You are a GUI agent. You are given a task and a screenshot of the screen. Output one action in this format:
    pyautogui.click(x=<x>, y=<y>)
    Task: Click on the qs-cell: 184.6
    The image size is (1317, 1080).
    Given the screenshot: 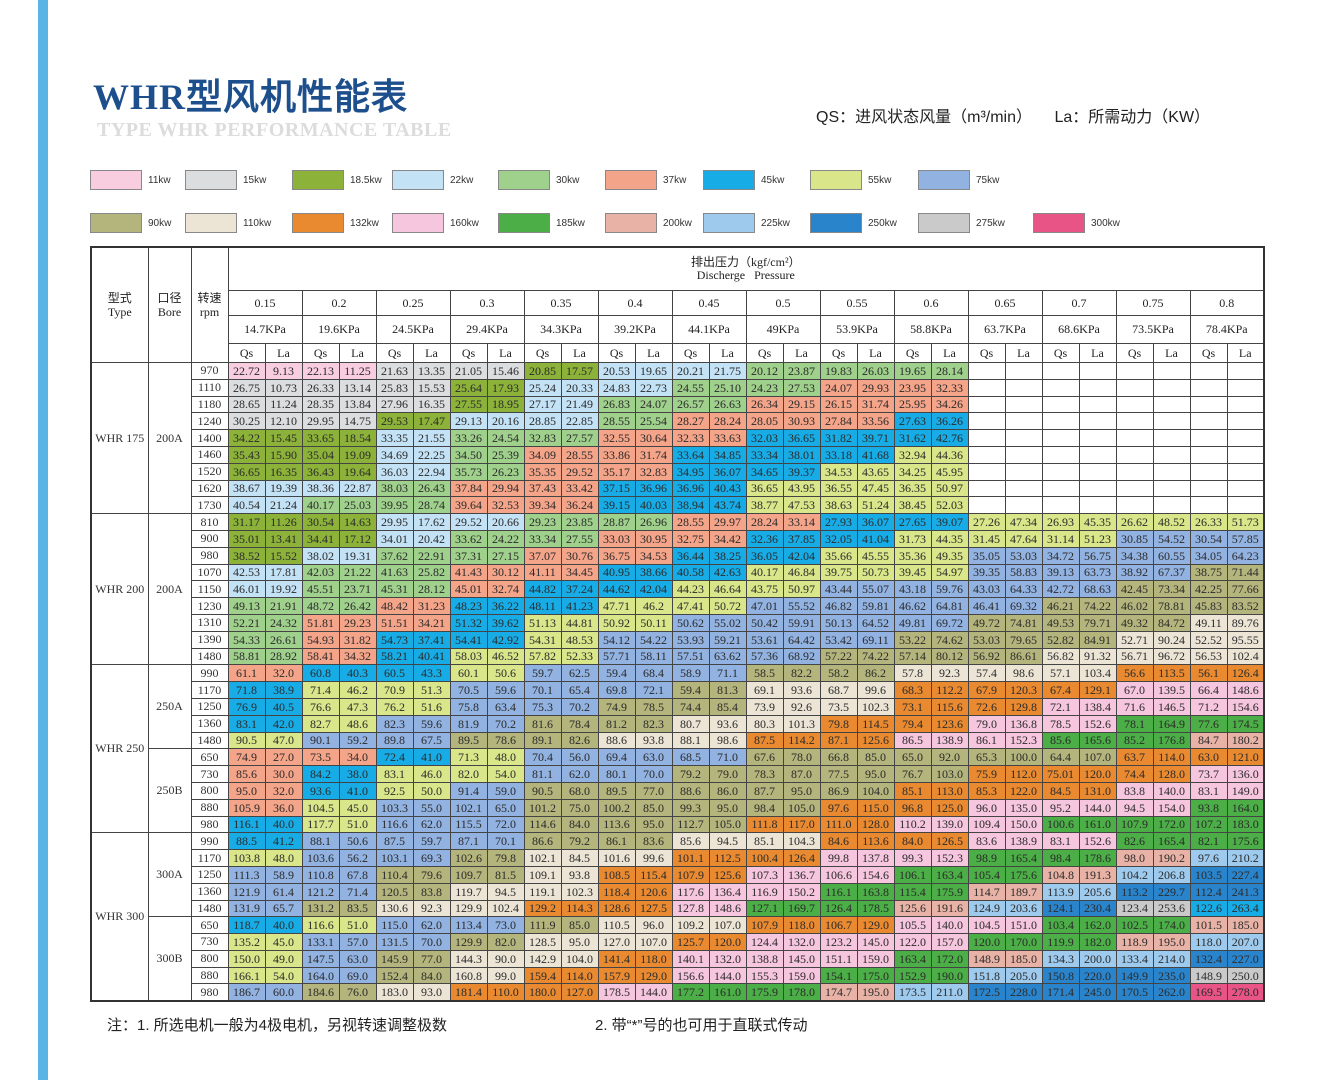 What is the action you would take?
    pyautogui.click(x=320, y=992)
    